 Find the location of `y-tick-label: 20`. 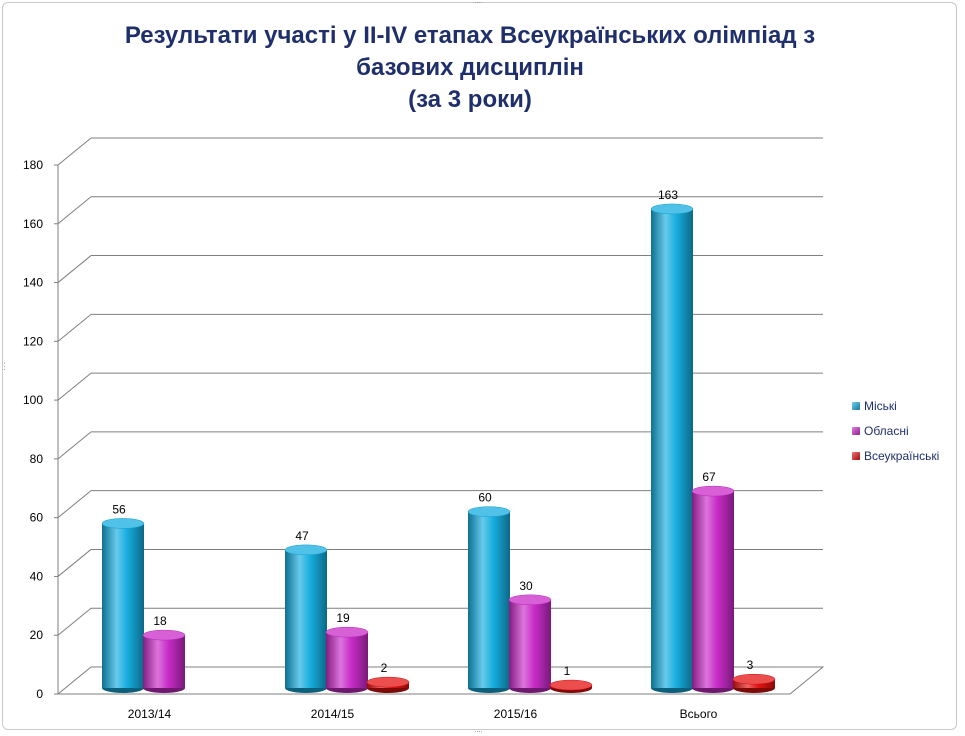

y-tick-label: 20 is located at coordinates (37, 635).